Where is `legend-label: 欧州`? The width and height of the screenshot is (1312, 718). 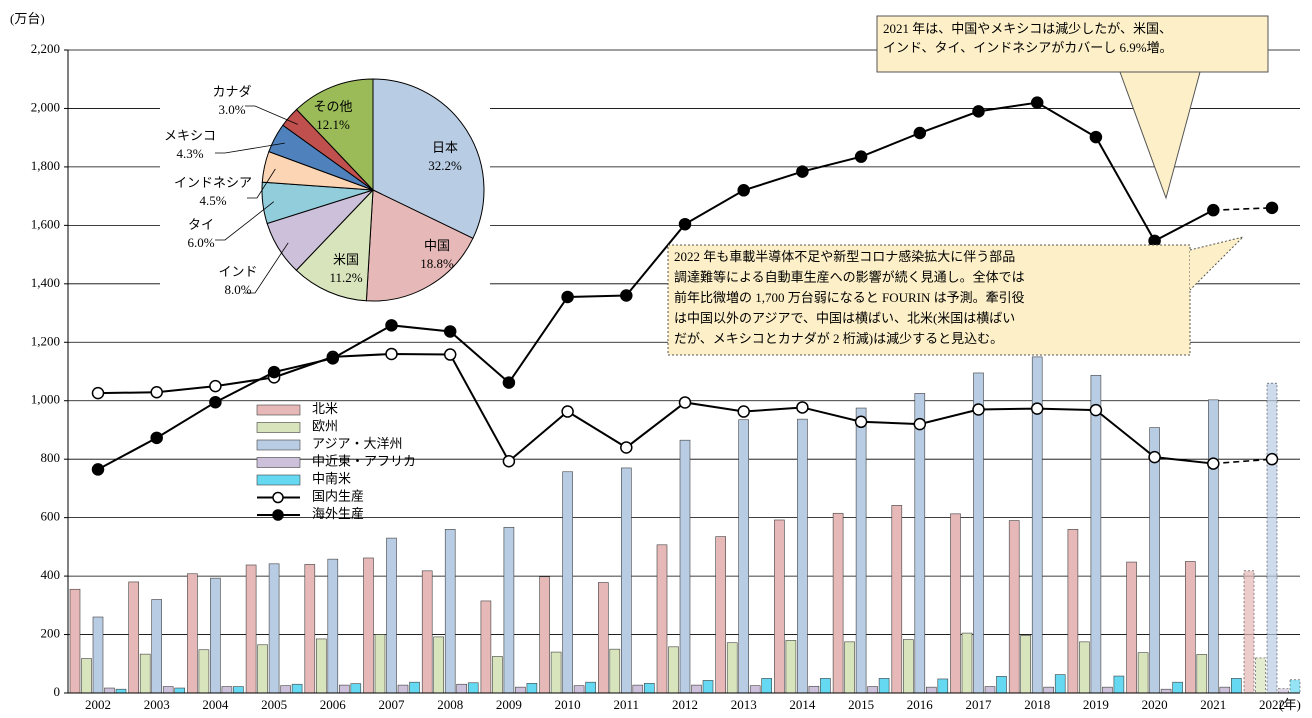 legend-label: 欧州 is located at coordinates (325, 425).